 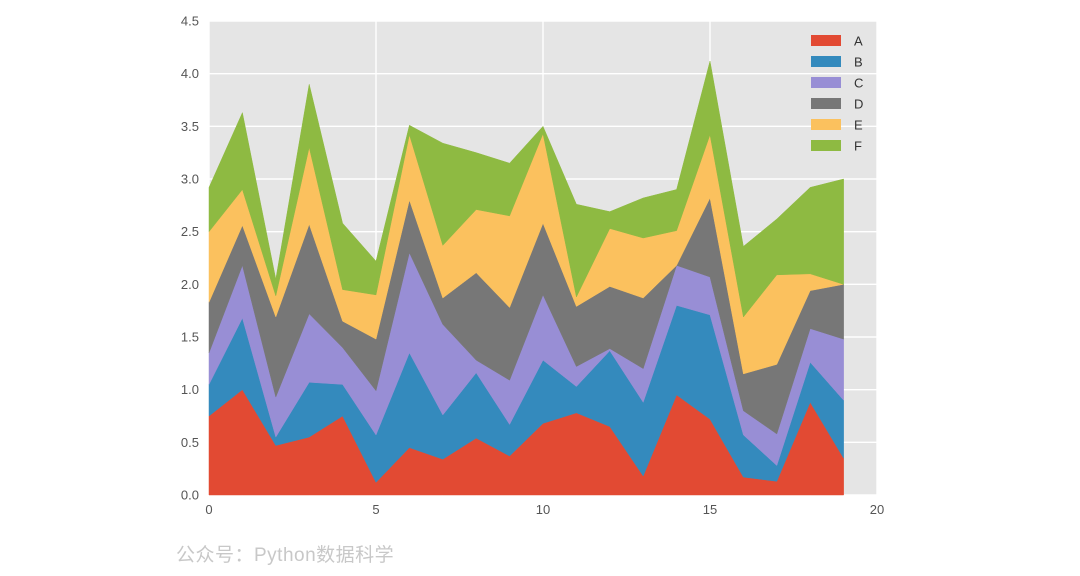 I want to click on x-tick-label: 15, so click(x=710, y=509).